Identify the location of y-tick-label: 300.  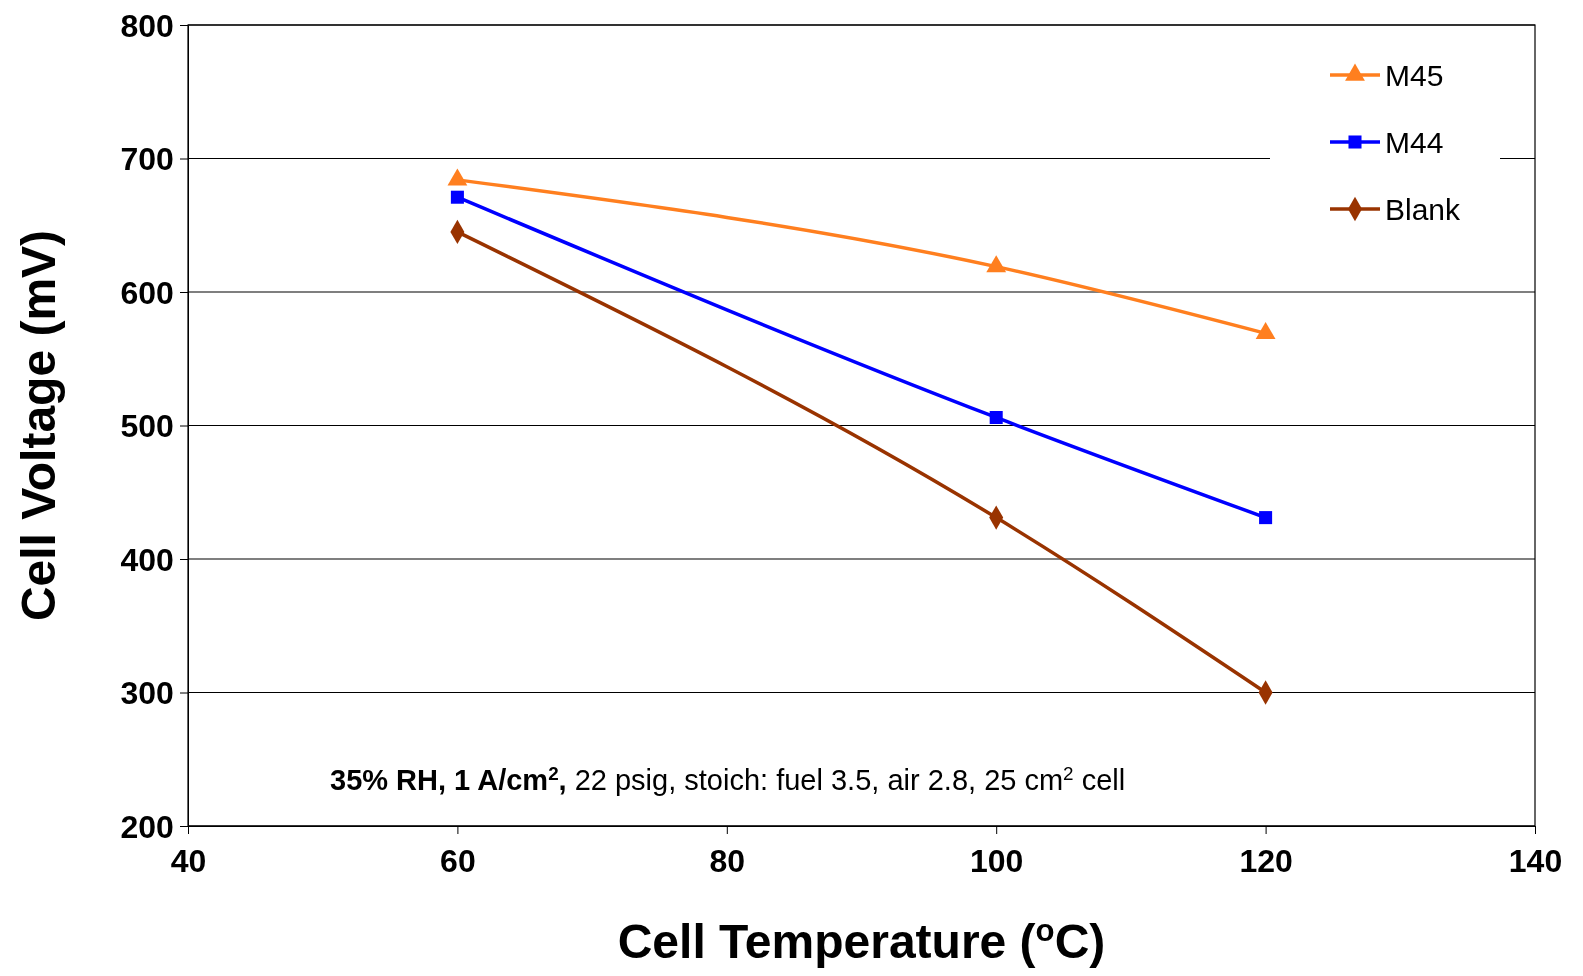
(147, 693).